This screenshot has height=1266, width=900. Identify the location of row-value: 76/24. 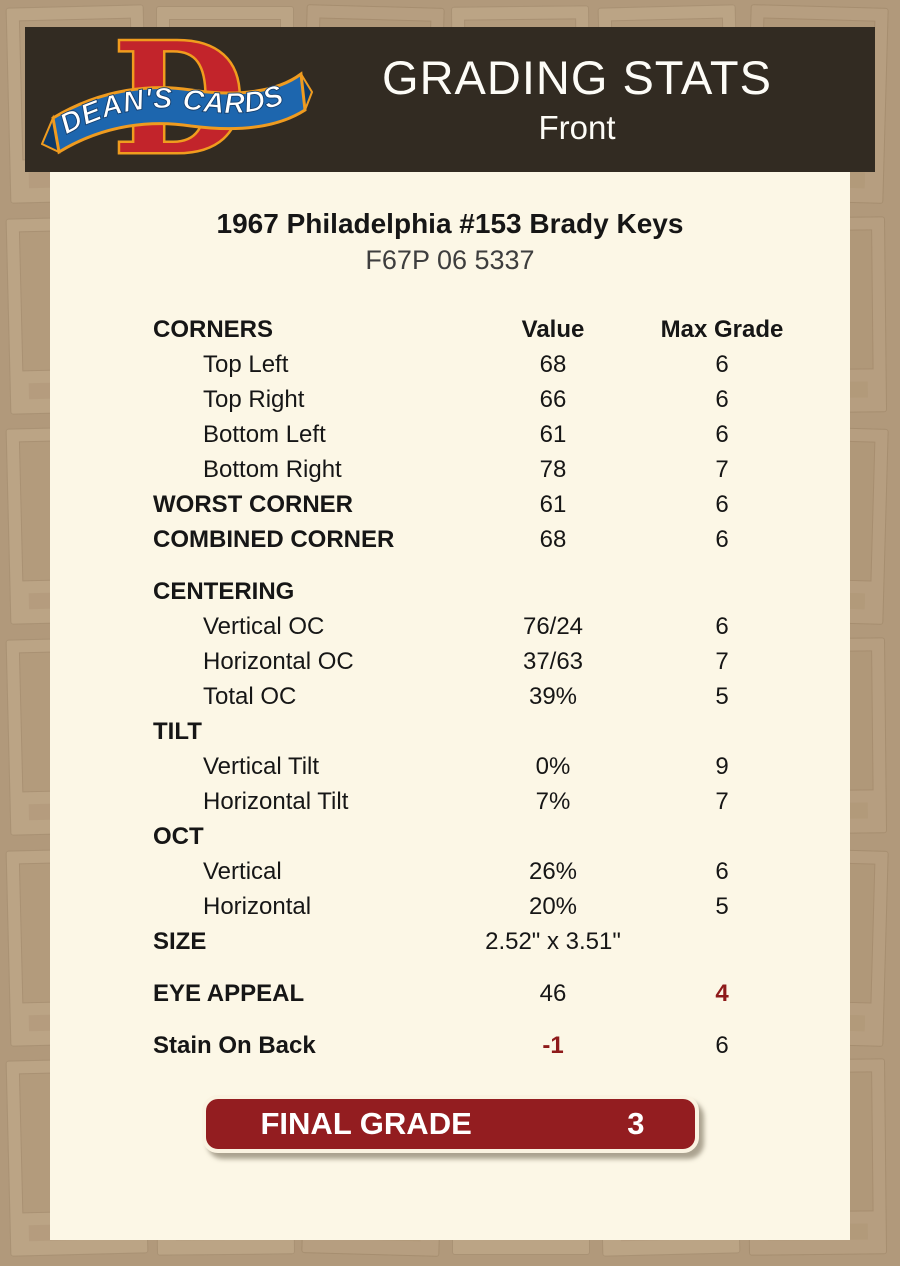
(553, 626).